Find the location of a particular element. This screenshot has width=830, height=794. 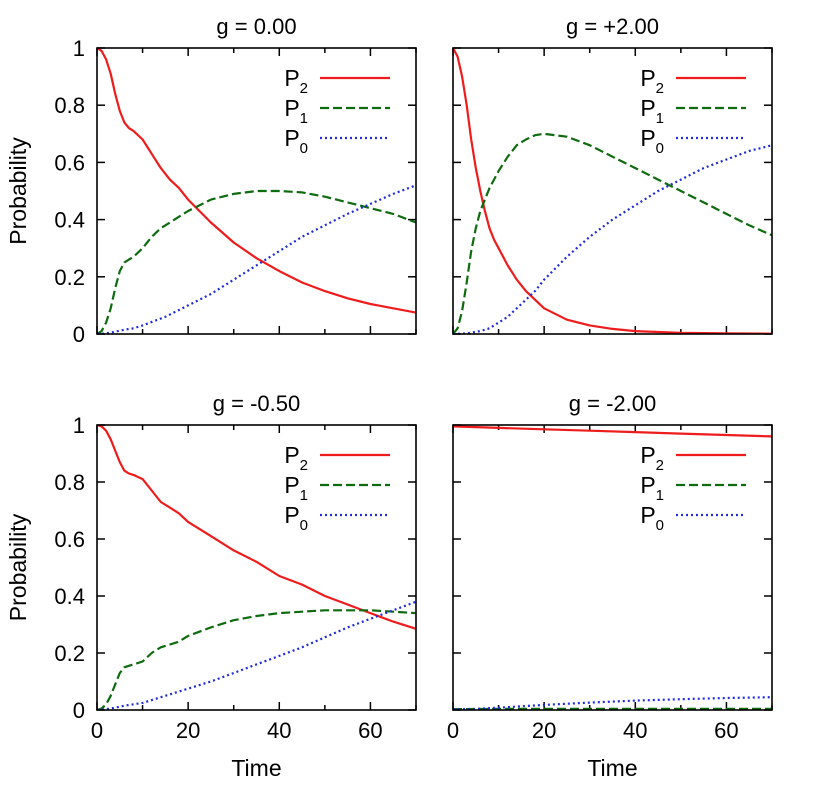

chart-title: g = 0.00 is located at coordinates (256, 26).